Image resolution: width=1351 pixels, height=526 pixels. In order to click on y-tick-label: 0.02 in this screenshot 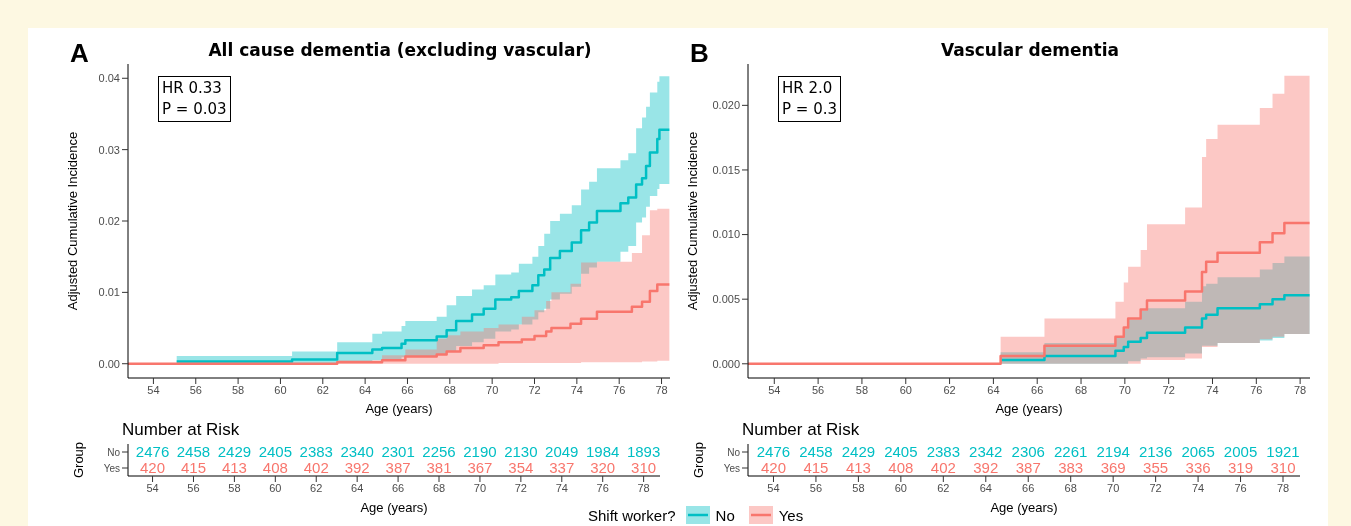, I will do `click(109, 220)`.